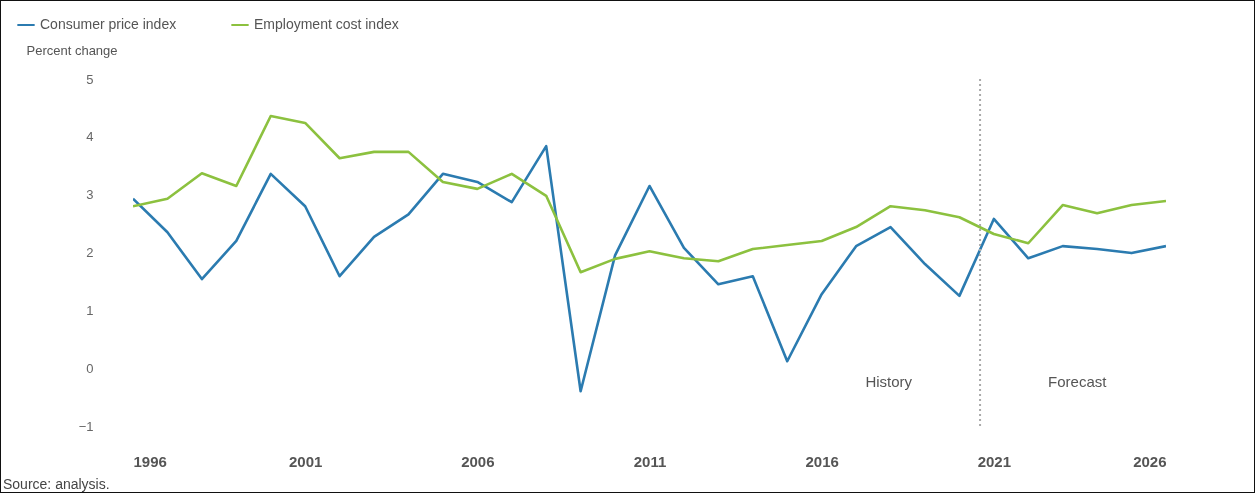 This screenshot has height=493, width=1255. What do you see at coordinates (90, 368) in the screenshot?
I see `y-tick-label: 0` at bounding box center [90, 368].